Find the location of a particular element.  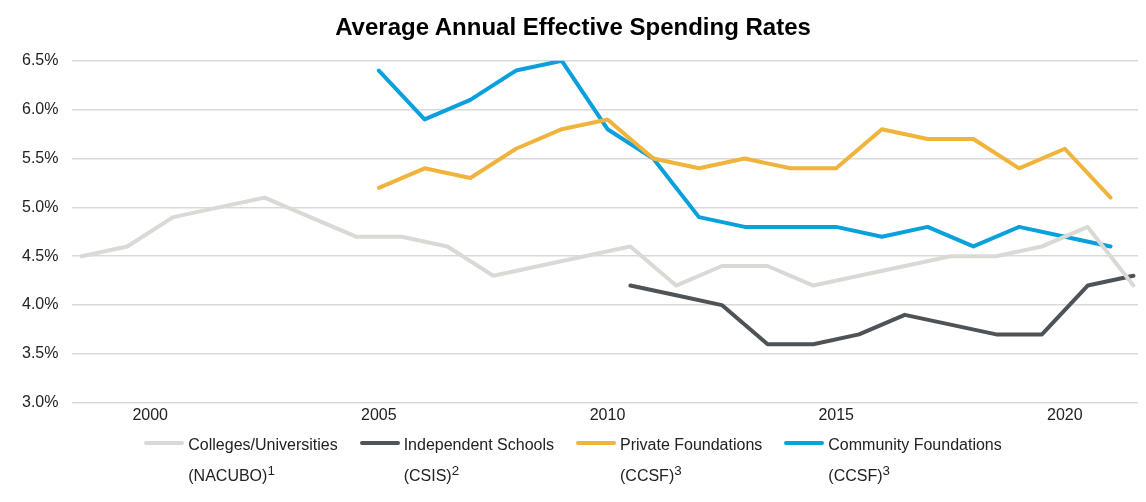

y-tick-label: 3.5% is located at coordinates (40, 353).